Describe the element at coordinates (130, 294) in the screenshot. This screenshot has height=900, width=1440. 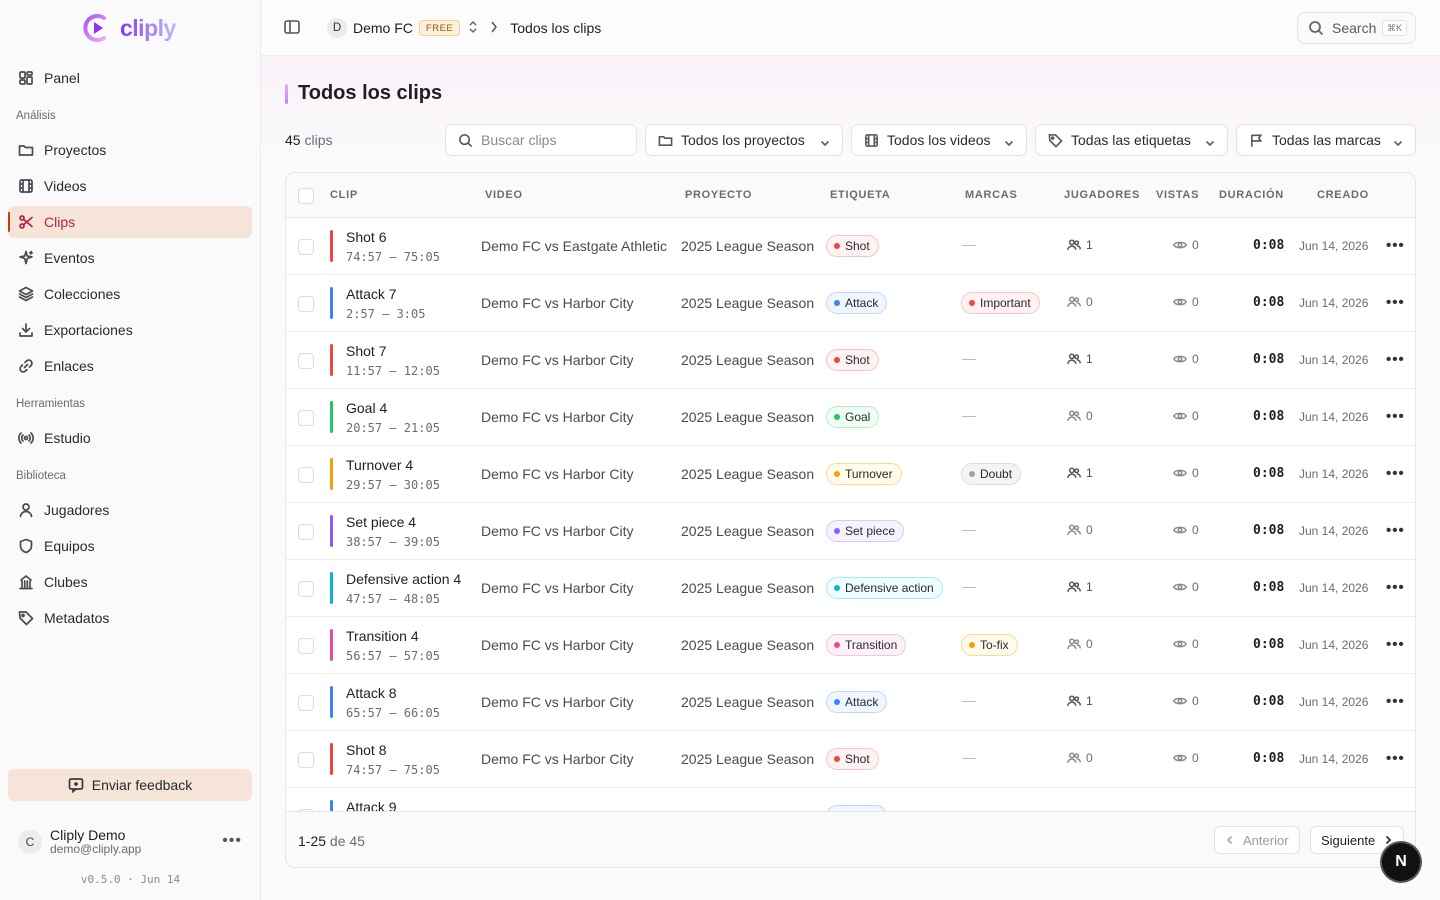
I see `sidebar-item-colecciones: Colecciones` at that location.